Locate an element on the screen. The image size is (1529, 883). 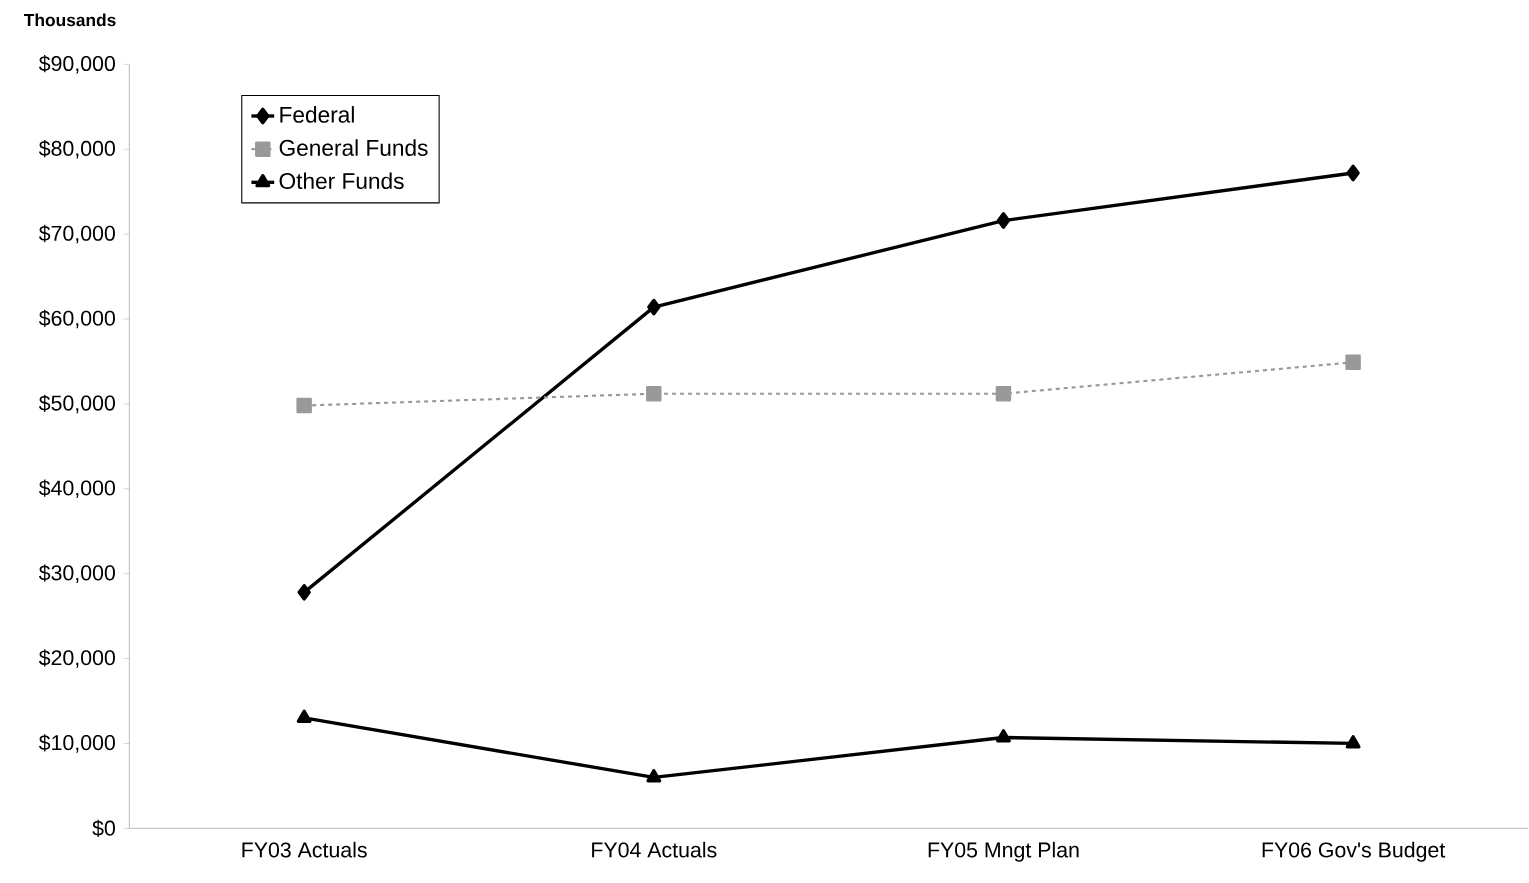
legend-label: General Funds is located at coordinates (353, 147).